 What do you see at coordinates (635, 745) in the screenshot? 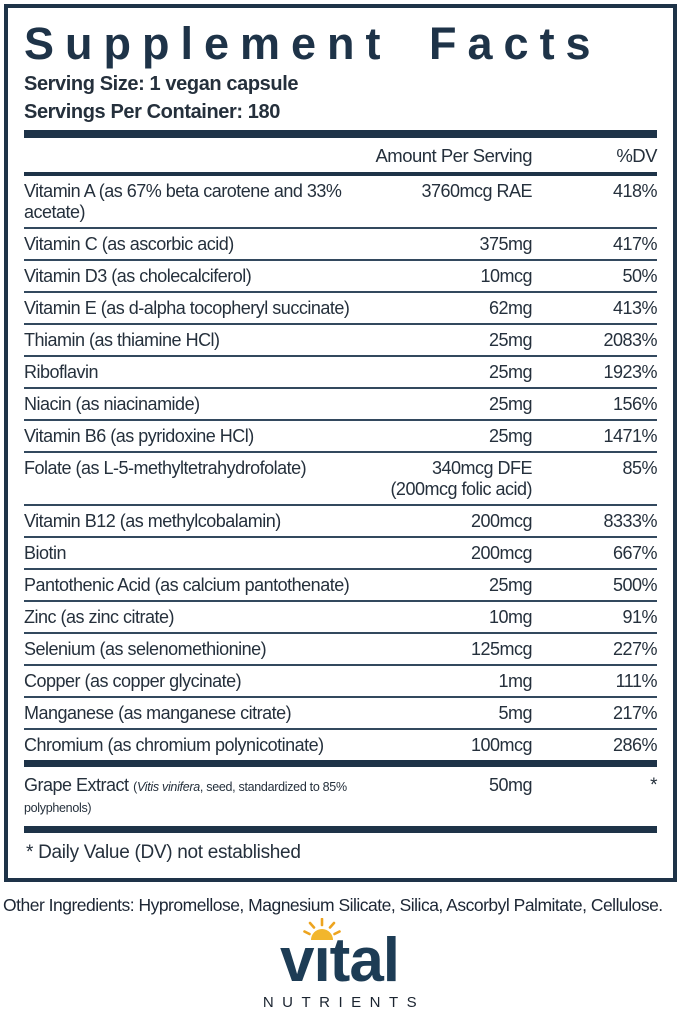
I see `nutrient-dv: 286%` at bounding box center [635, 745].